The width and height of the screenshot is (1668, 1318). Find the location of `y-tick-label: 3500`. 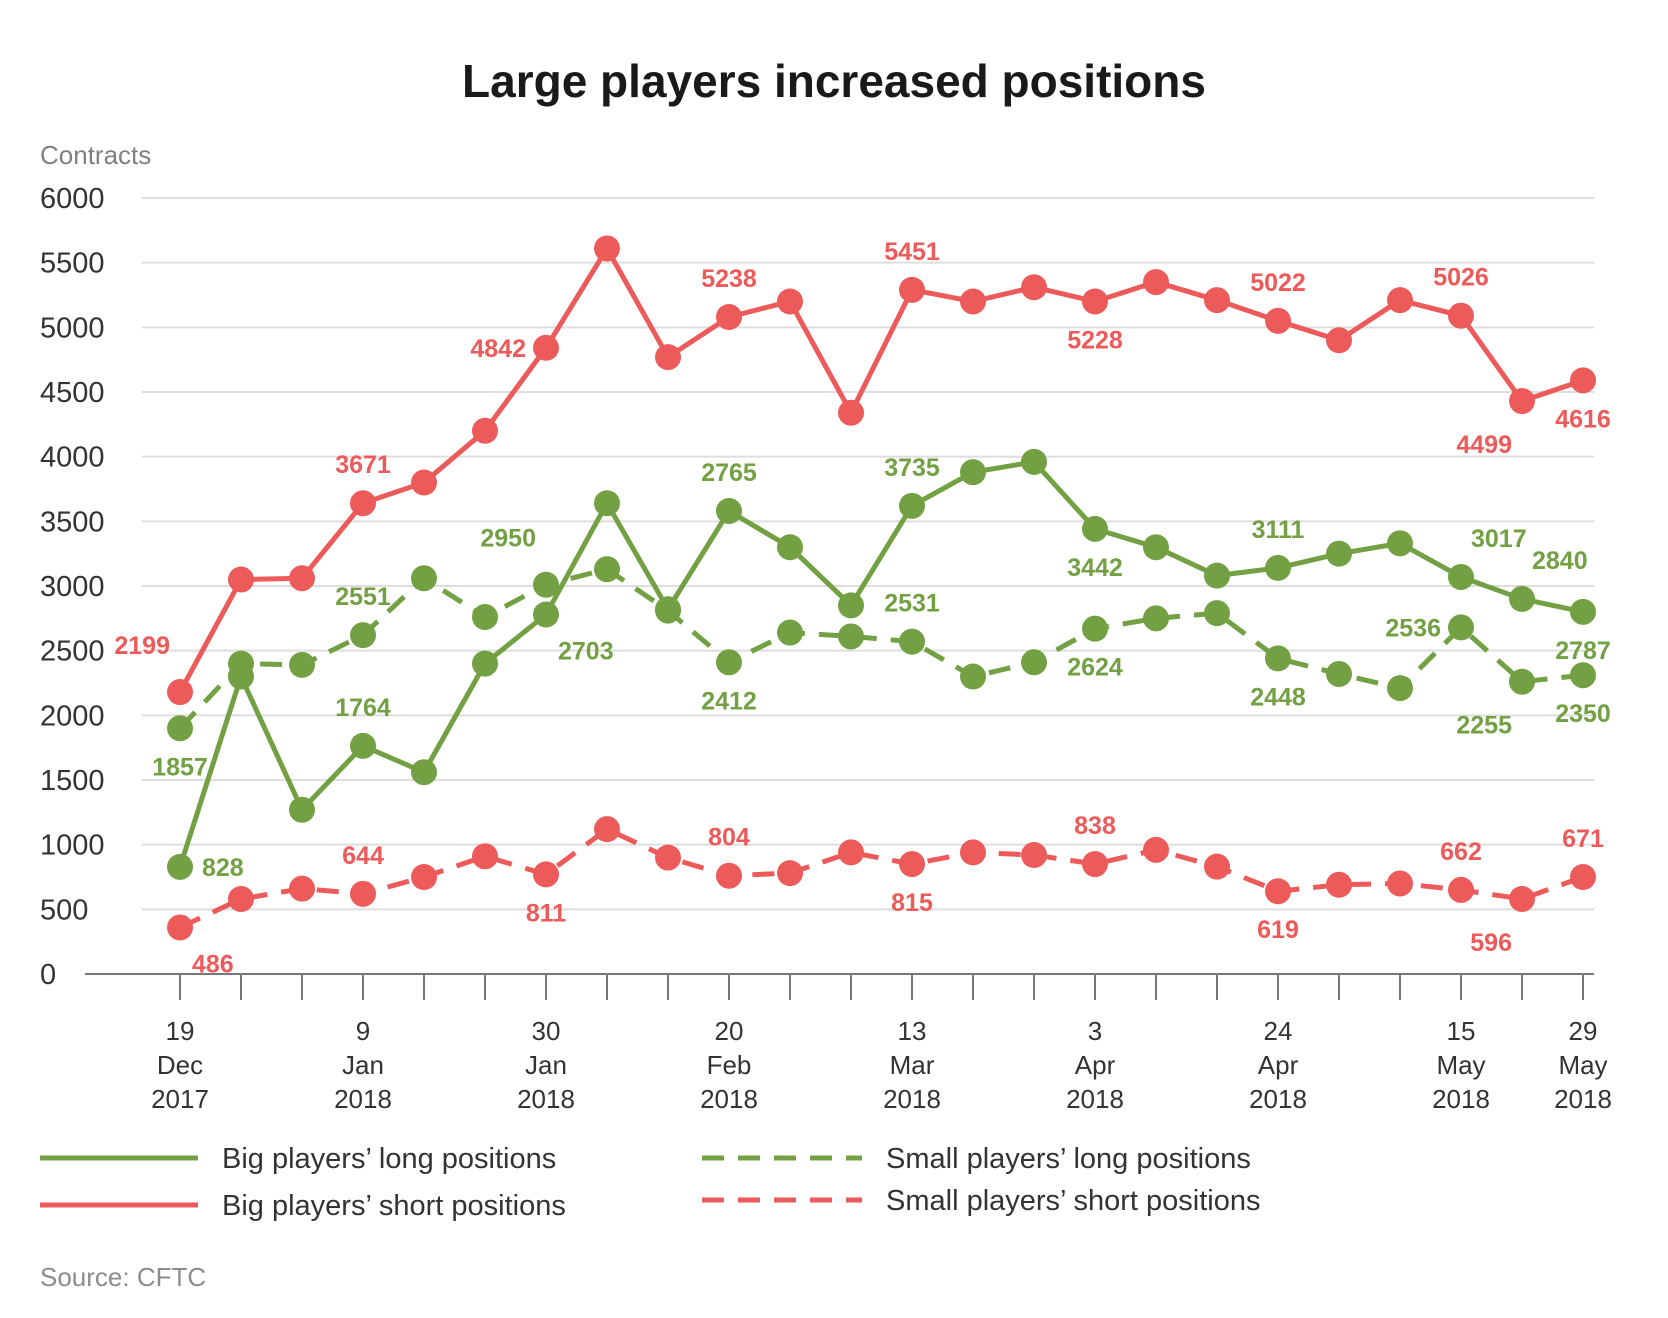

y-tick-label: 3500 is located at coordinates (72, 522).